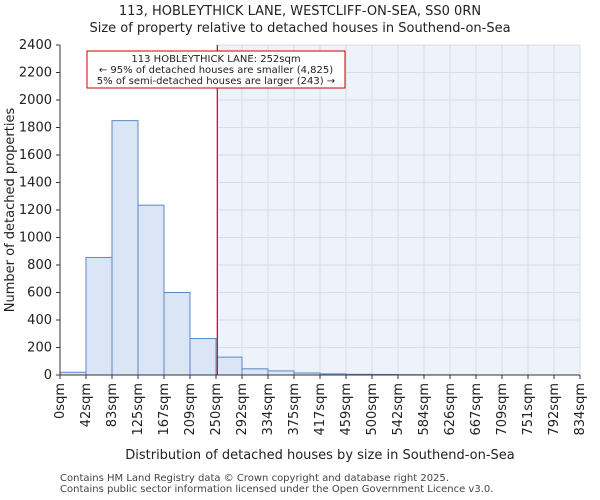 Image resolution: width=600 pixels, height=500 pixels. I want to click on y-axis-label: Number of detached properties, so click(10, 210).